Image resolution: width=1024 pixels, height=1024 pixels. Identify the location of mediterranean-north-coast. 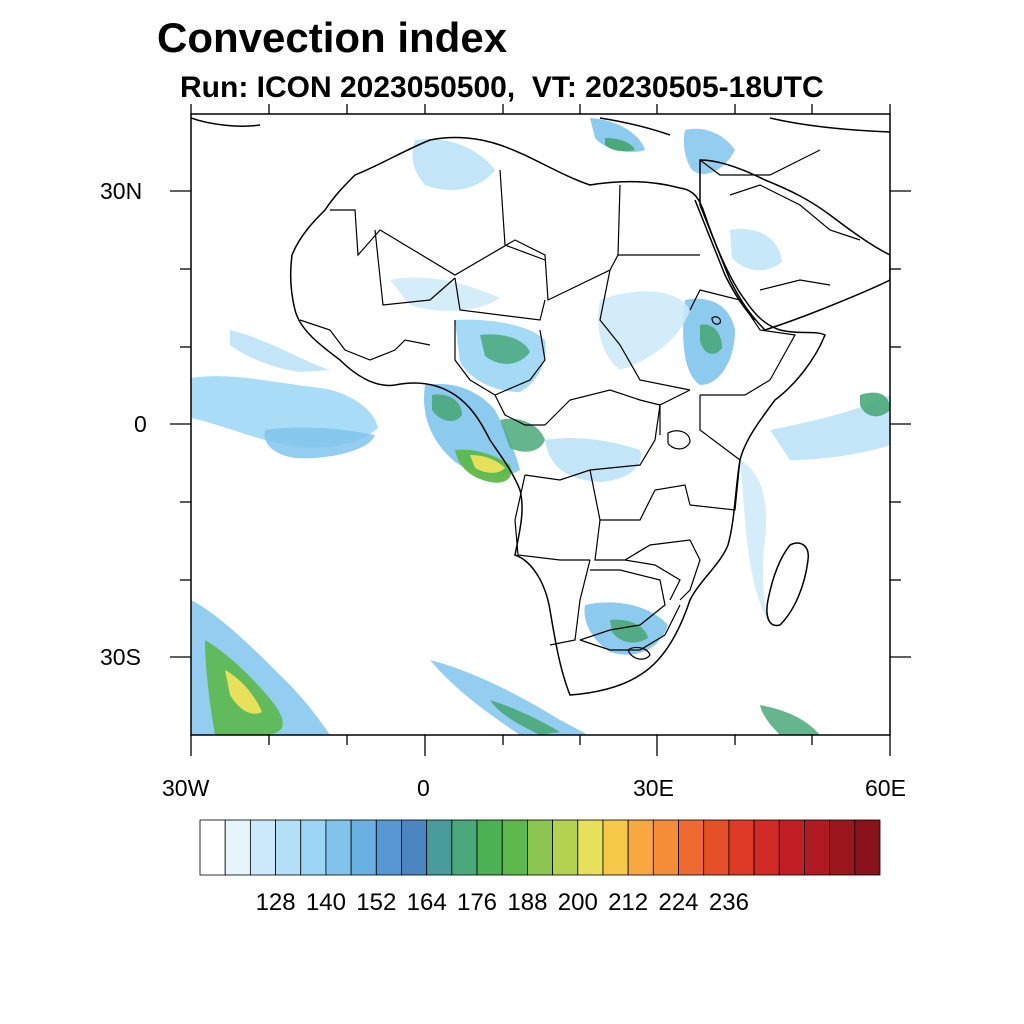
(744, 126).